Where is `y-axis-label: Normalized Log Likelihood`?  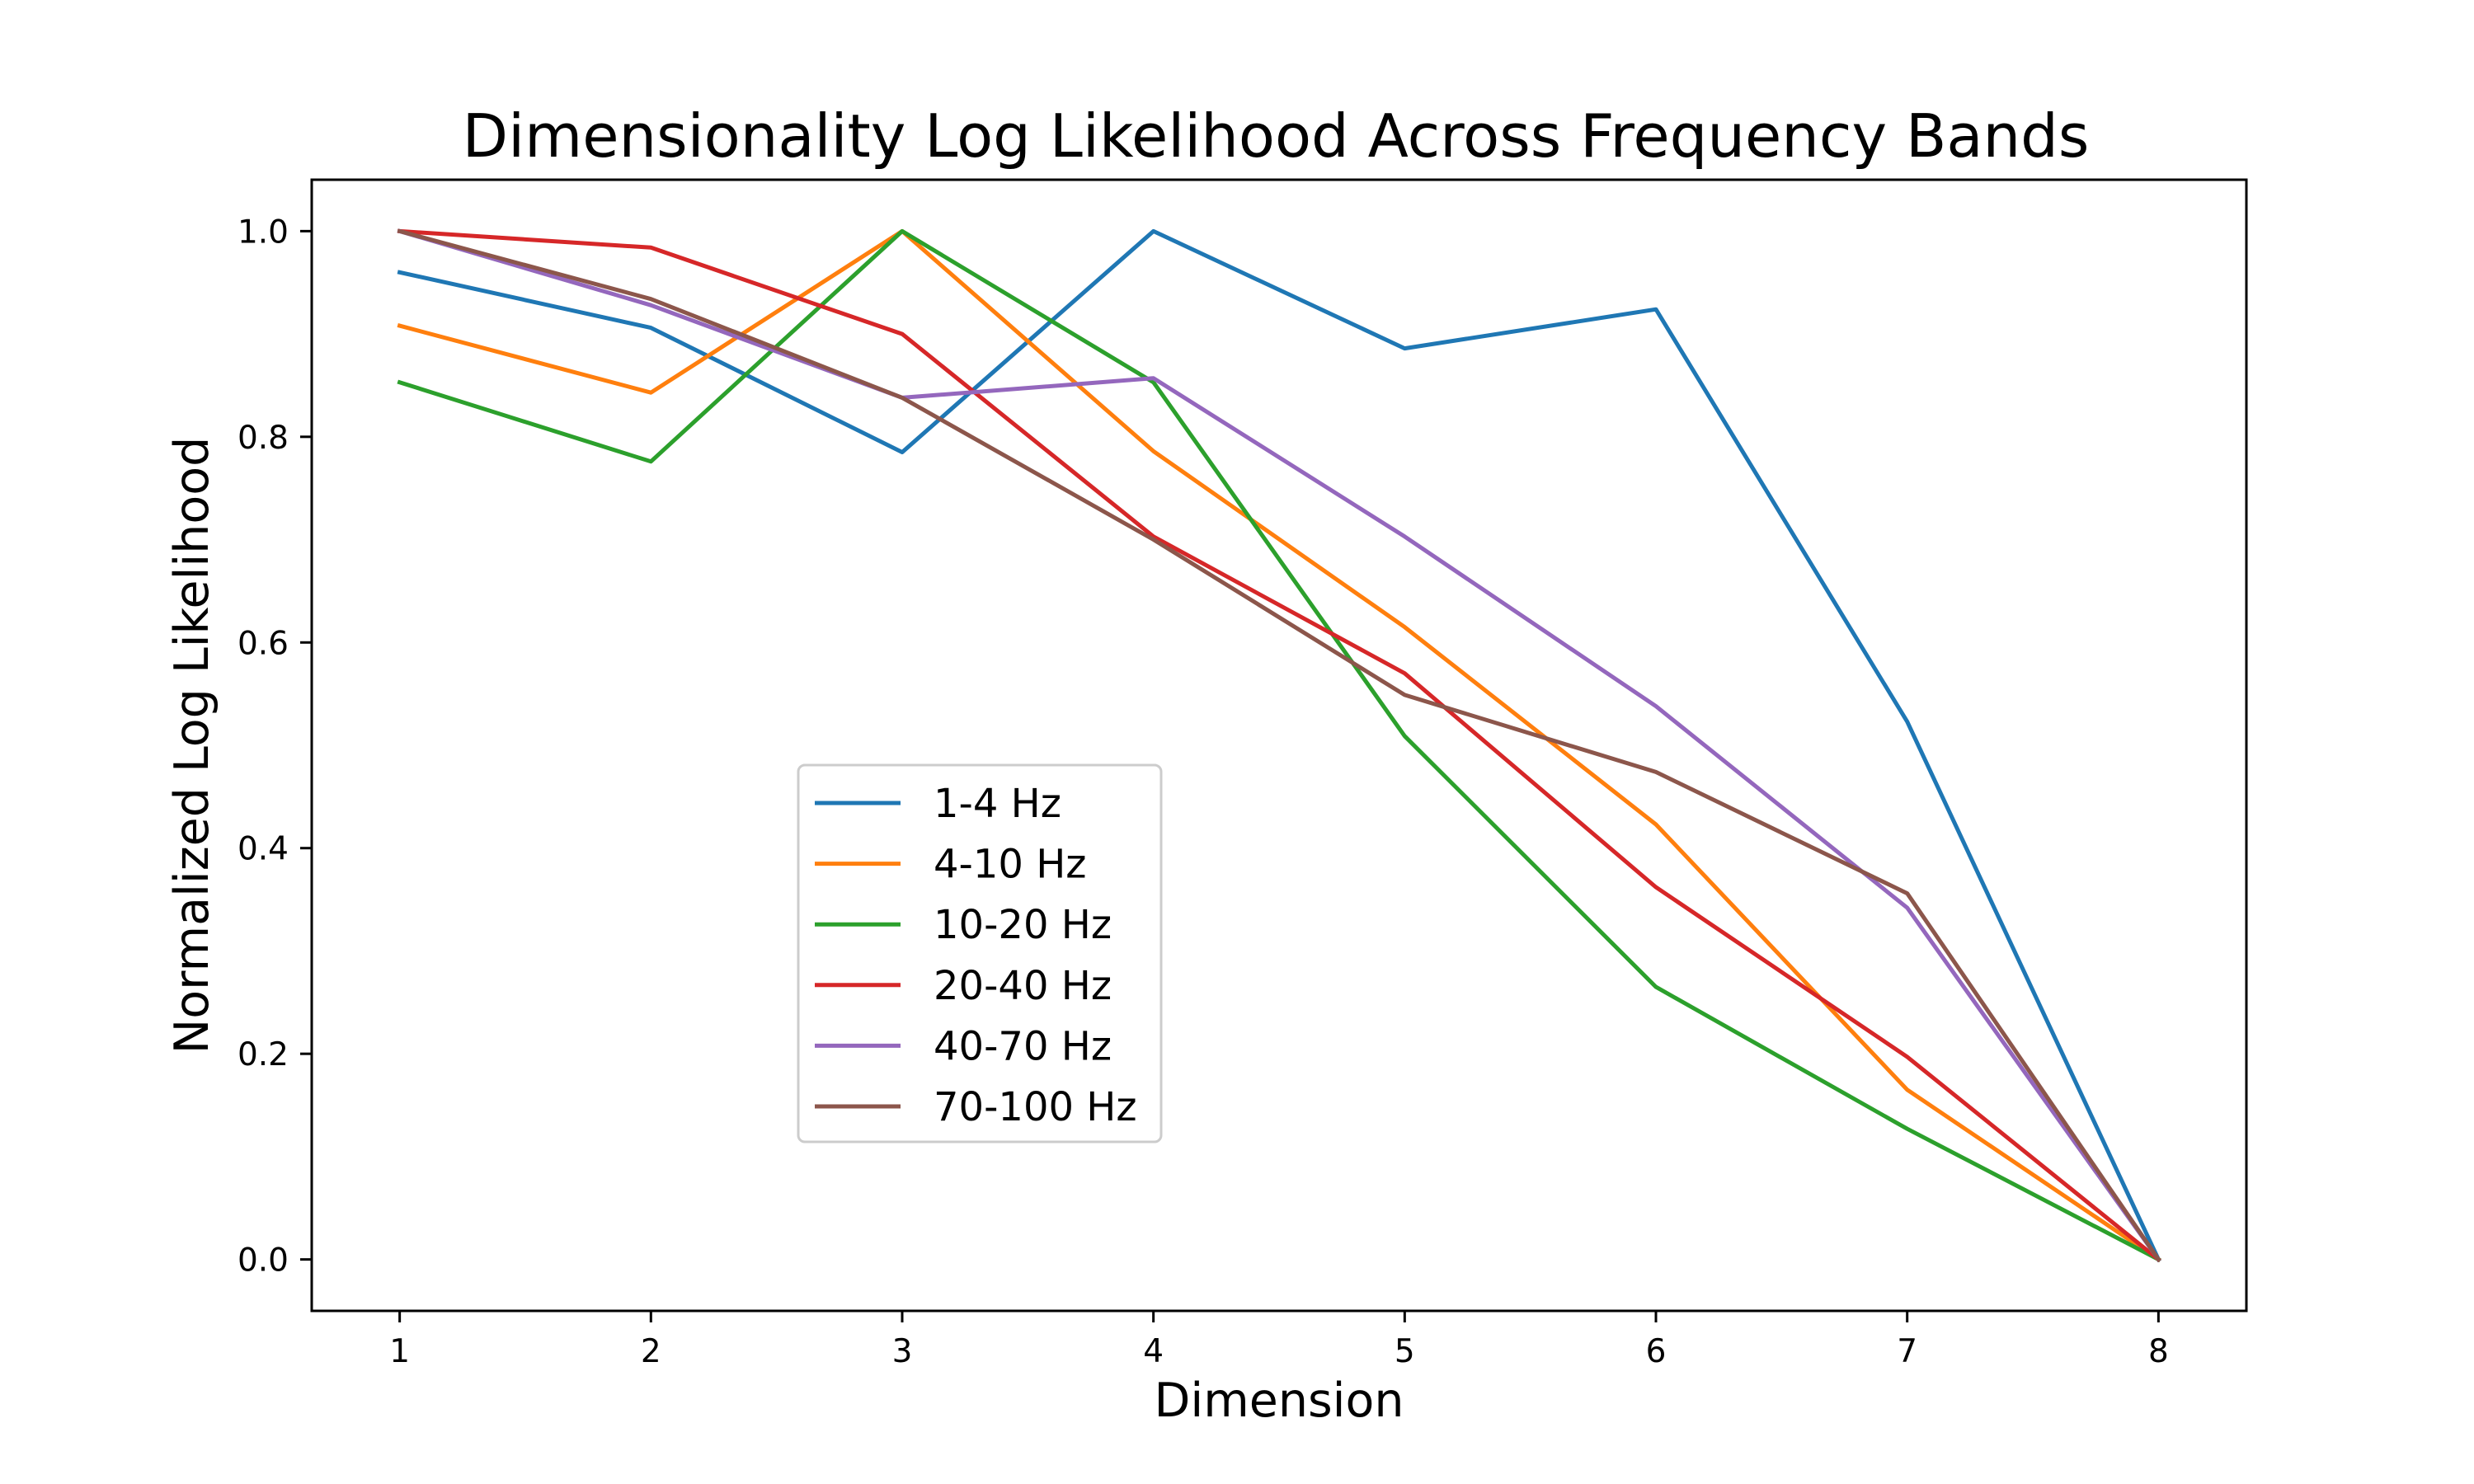
y-axis-label: Normalized Log Likelihood is located at coordinates (192, 745).